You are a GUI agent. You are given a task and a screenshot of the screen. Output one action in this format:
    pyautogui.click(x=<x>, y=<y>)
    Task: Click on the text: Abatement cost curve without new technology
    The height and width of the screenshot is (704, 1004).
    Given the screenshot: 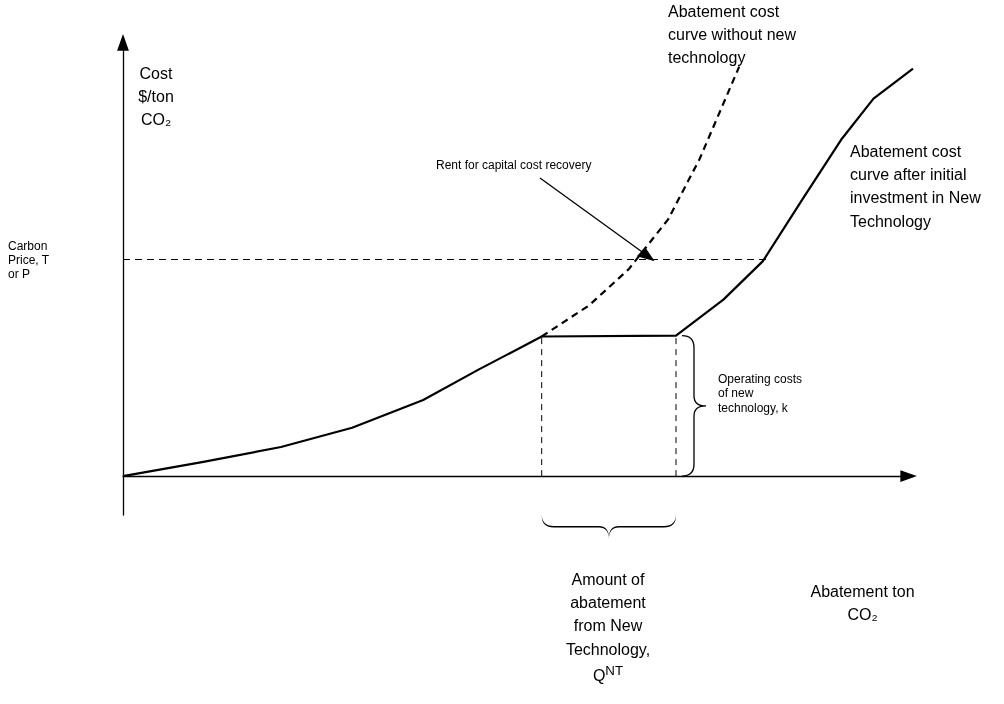 What is the action you would take?
    pyautogui.click(x=733, y=35)
    